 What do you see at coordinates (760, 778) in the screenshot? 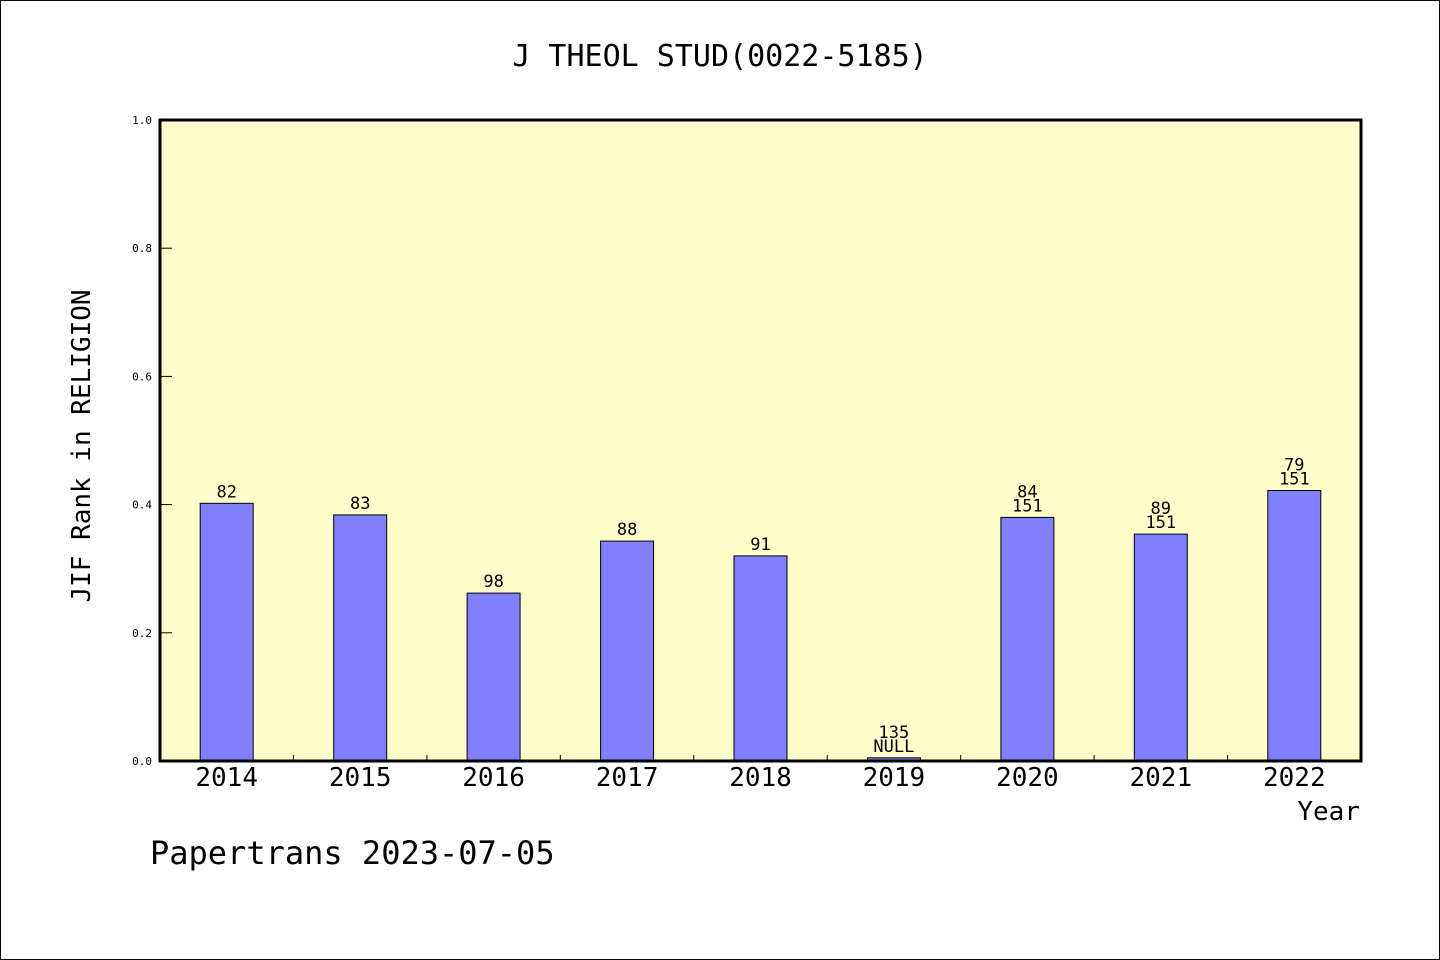
I see `x-tick-label-2018: 2018` at bounding box center [760, 778].